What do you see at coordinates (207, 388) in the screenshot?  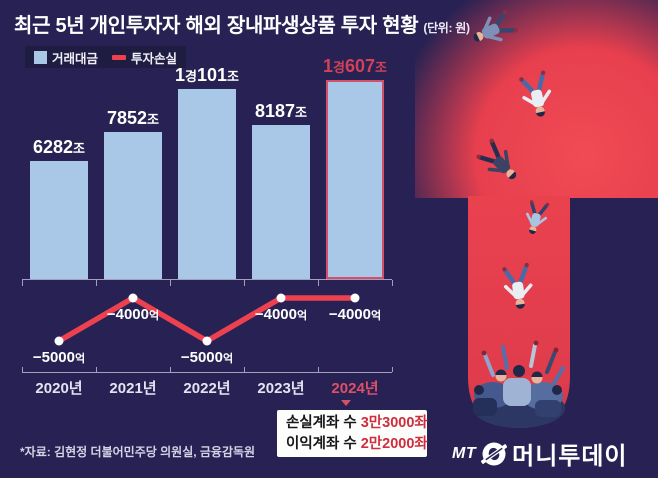 I see `year-label-2022: 2022년` at bounding box center [207, 388].